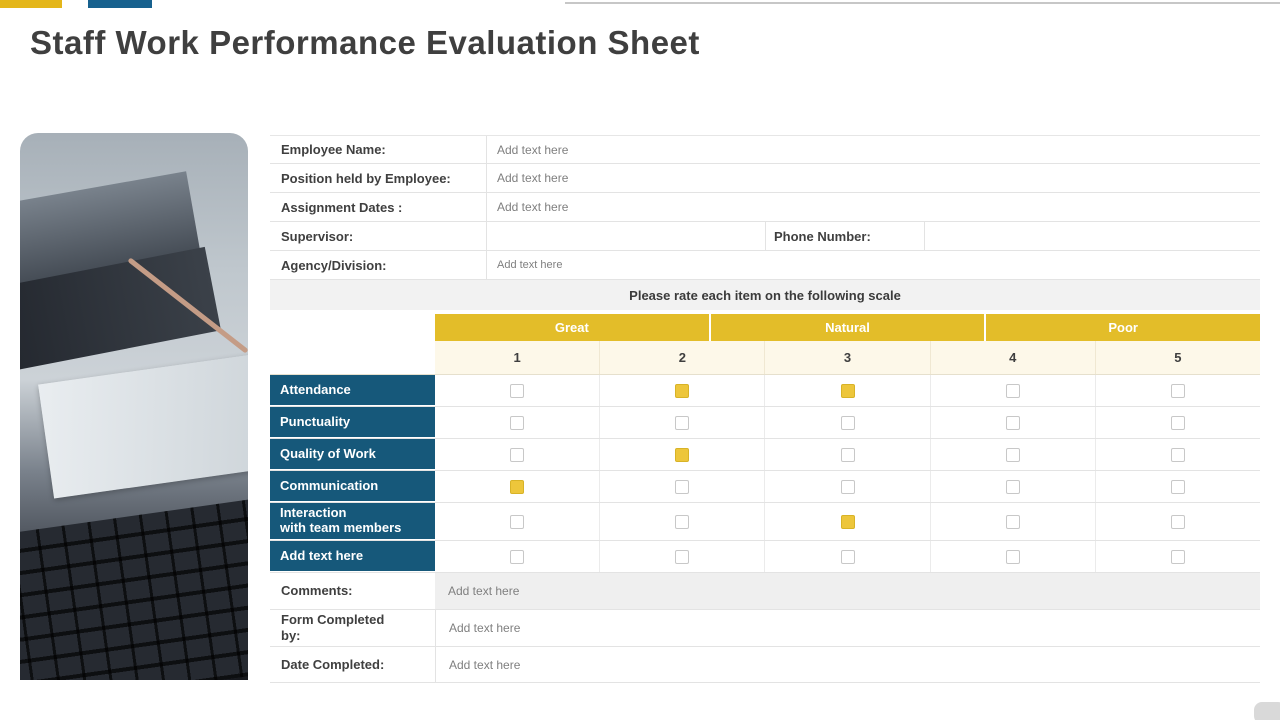  What do you see at coordinates (315, 389) in the screenshot?
I see `criteria-label-text: Attendance` at bounding box center [315, 389].